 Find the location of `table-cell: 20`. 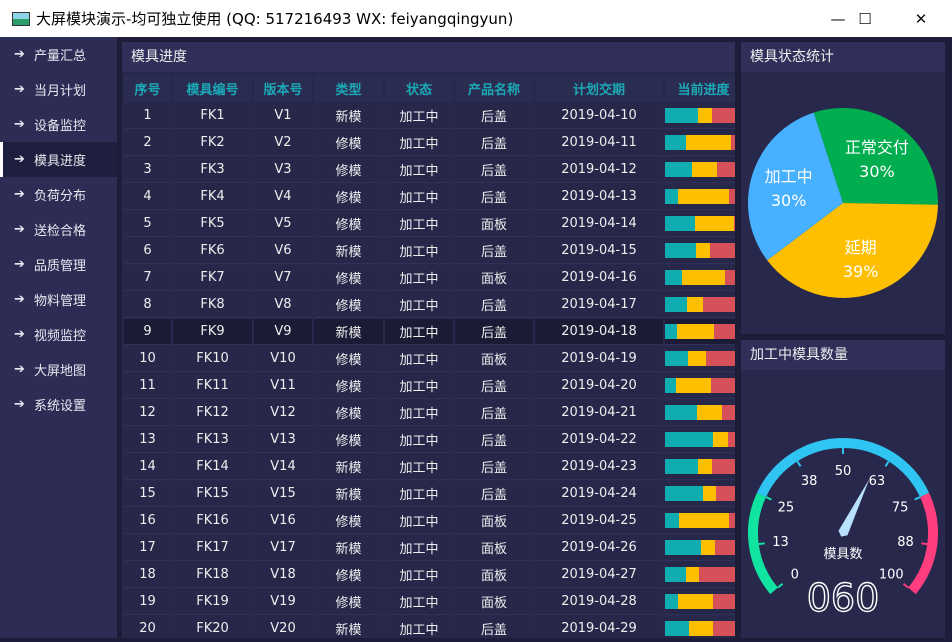

table-cell: 20 is located at coordinates (147, 627).